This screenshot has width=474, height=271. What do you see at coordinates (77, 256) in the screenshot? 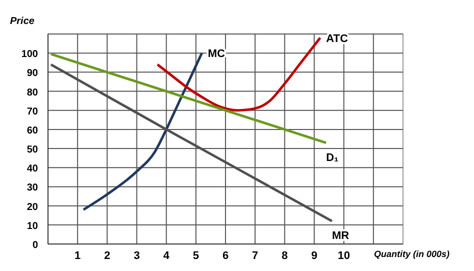
I see `x-tick-label: 1` at bounding box center [77, 256].